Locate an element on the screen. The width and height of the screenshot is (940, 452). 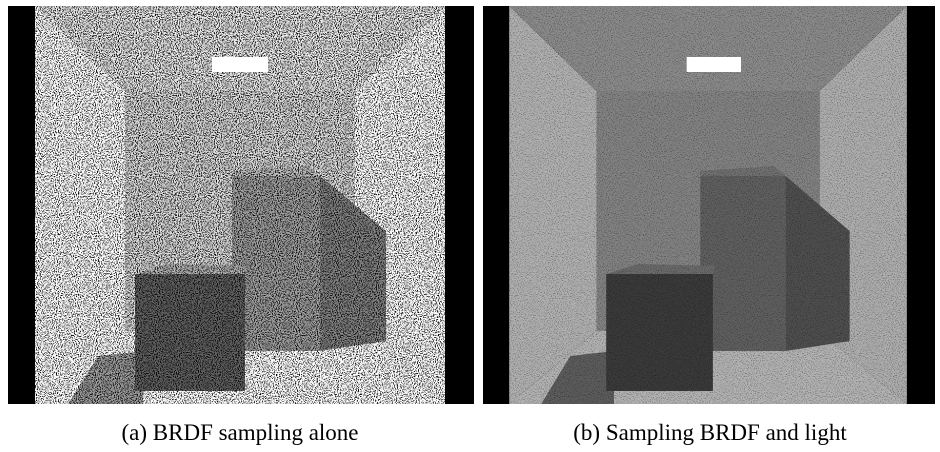
caption: (b) Sampling BRDF and light is located at coordinates (710, 432).